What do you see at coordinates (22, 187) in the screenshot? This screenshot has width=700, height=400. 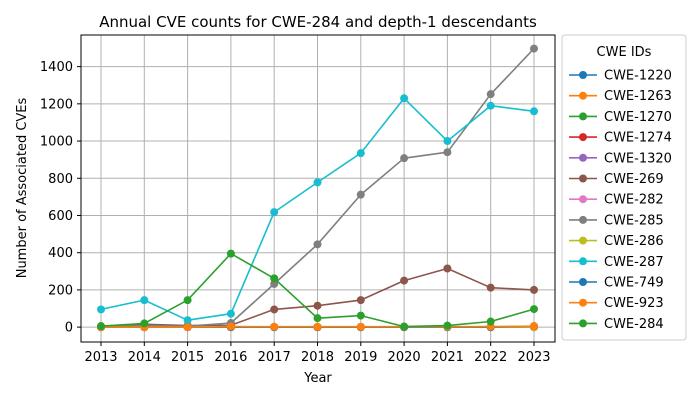 I see `y-axis-title: Number of Associated CVEs` at bounding box center [22, 187].